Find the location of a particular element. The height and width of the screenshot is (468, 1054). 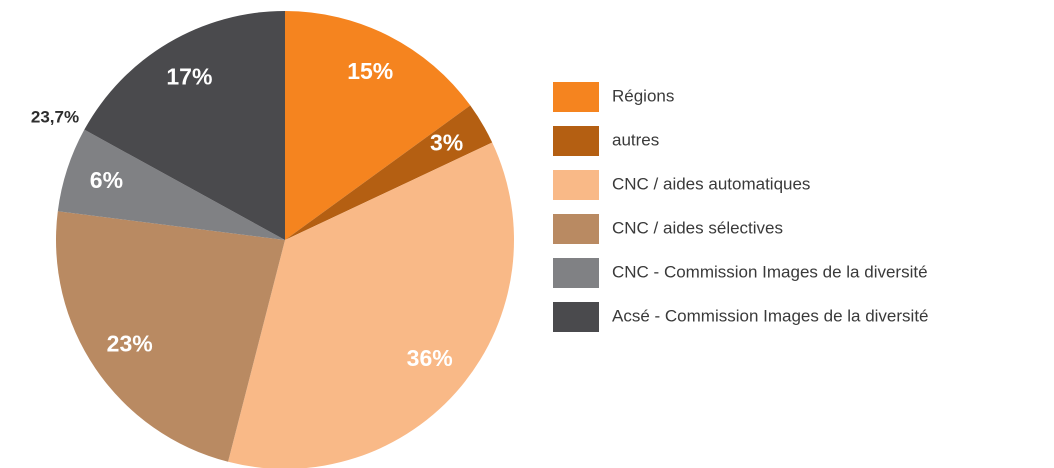

value-label: 15% is located at coordinates (370, 71).